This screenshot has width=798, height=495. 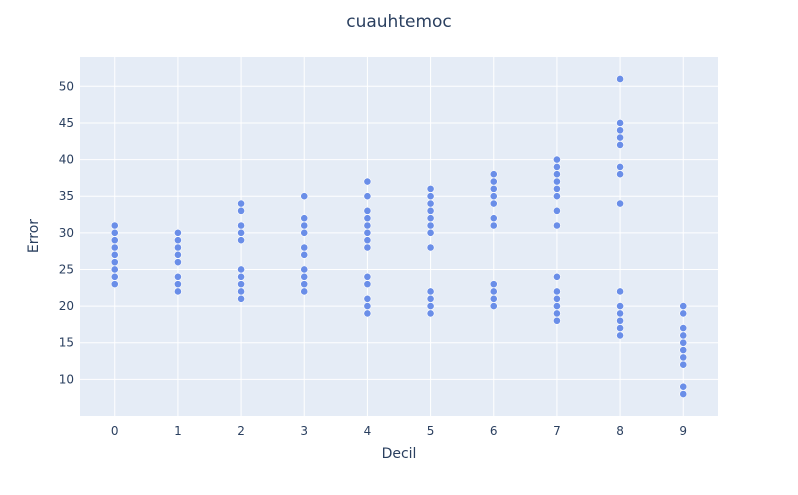 What do you see at coordinates (66, 160) in the screenshot?
I see `y-tick-label: 40` at bounding box center [66, 160].